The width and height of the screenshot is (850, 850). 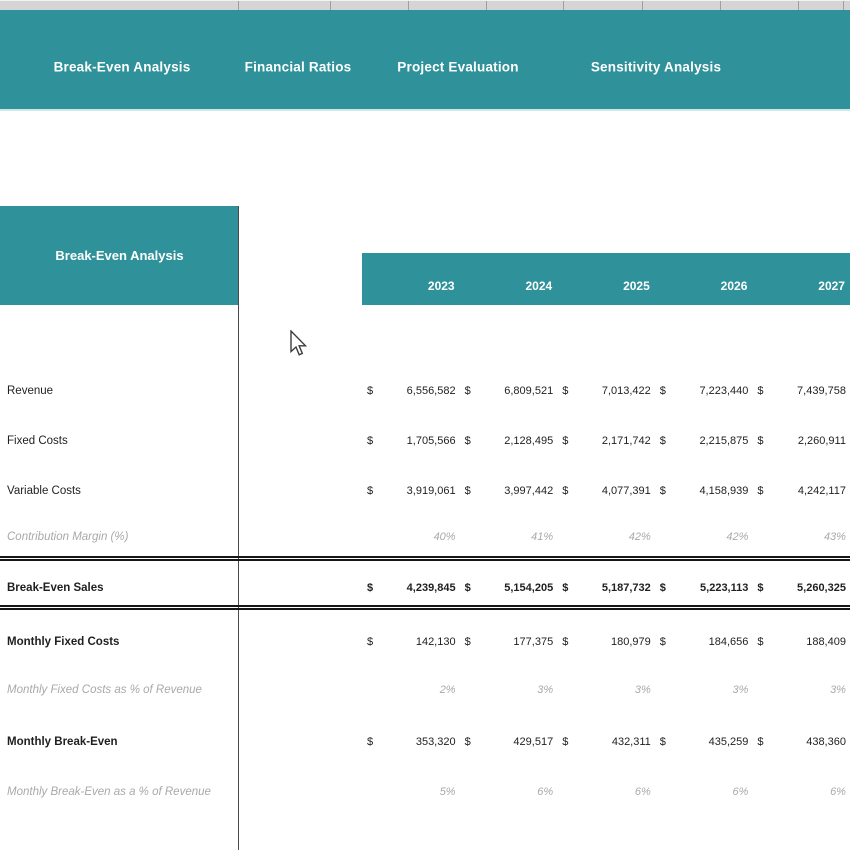 I want to click on tab-sensitivity-analysis: Sensitivity Analysis, so click(x=656, y=67).